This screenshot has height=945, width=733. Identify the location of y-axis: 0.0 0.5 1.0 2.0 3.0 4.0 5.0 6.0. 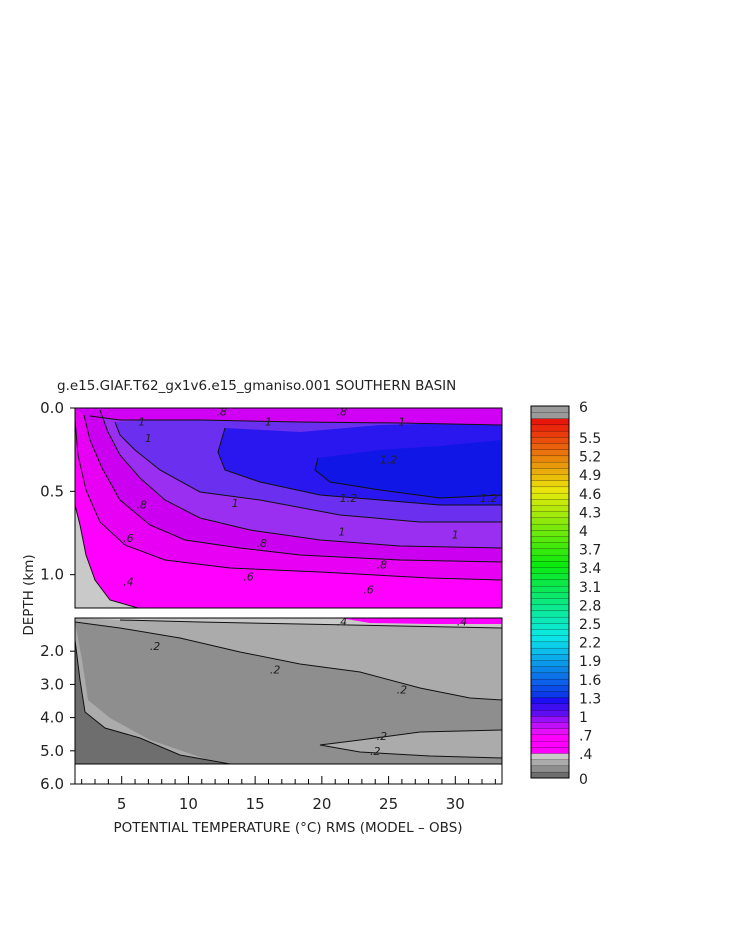
(57, 596).